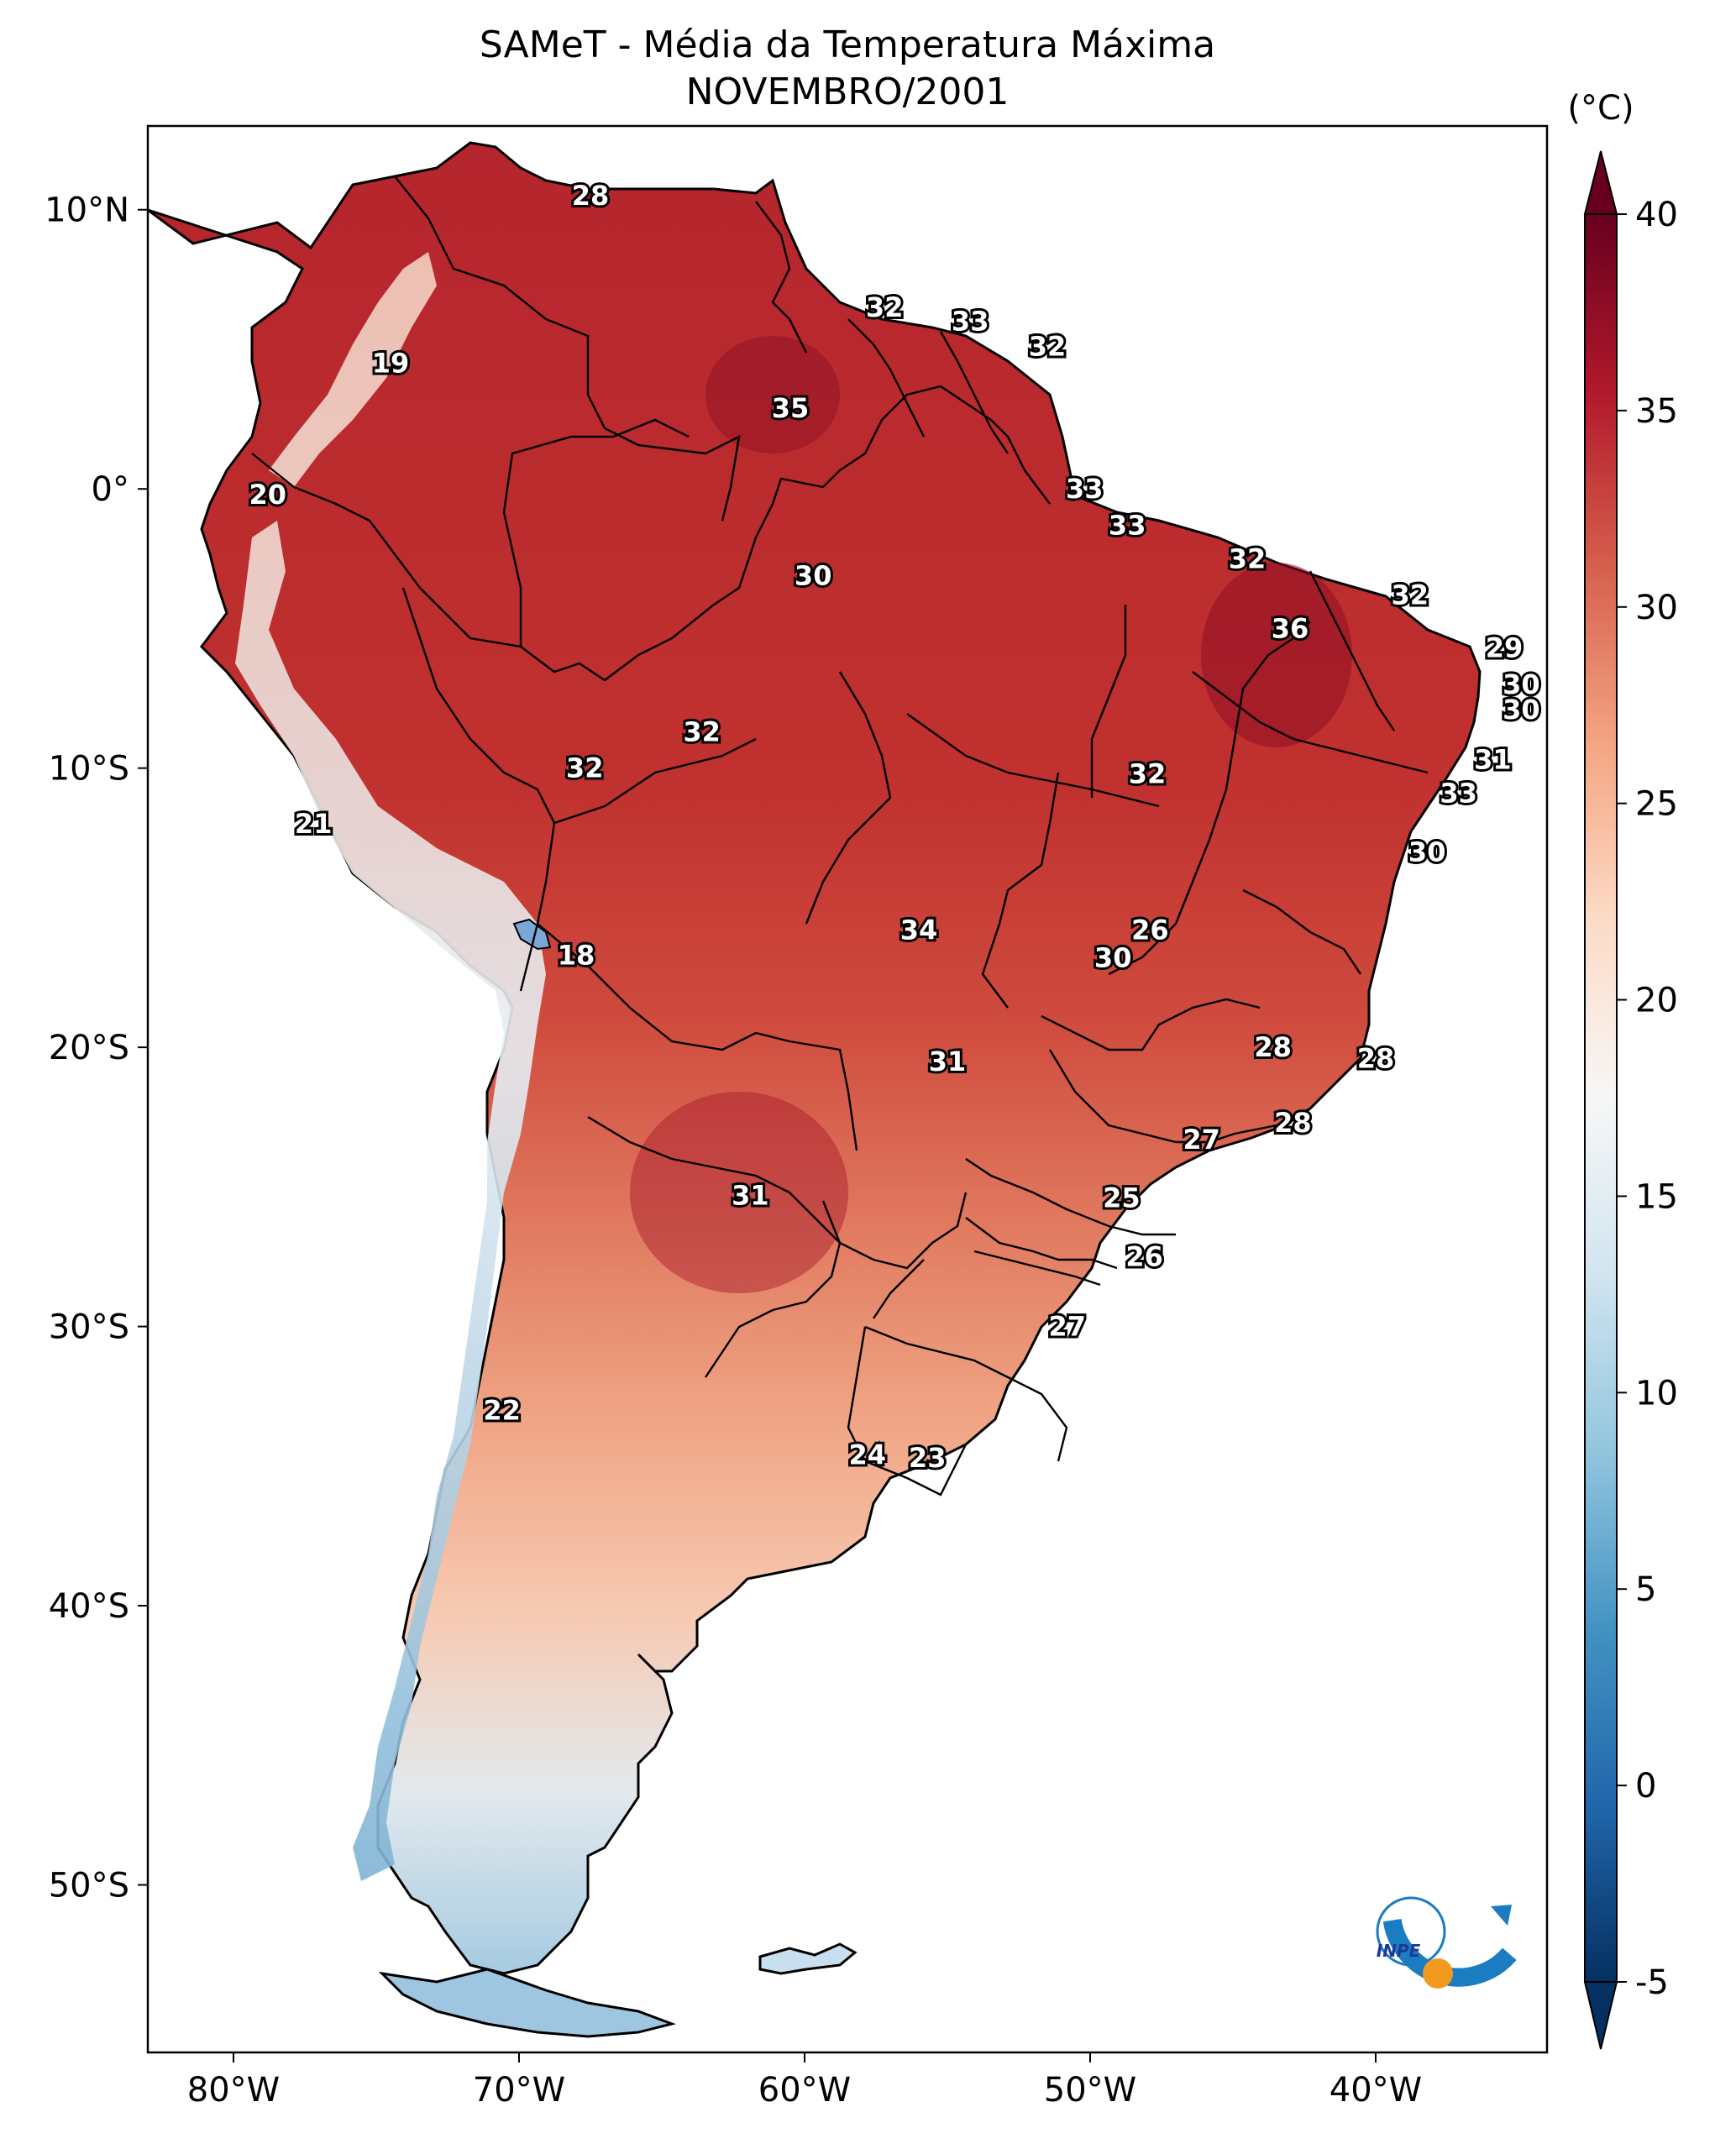 The width and height of the screenshot is (1736, 2149). Describe the element at coordinates (89, 1327) in the screenshot. I see `lat-tick-label: 30°S` at that location.